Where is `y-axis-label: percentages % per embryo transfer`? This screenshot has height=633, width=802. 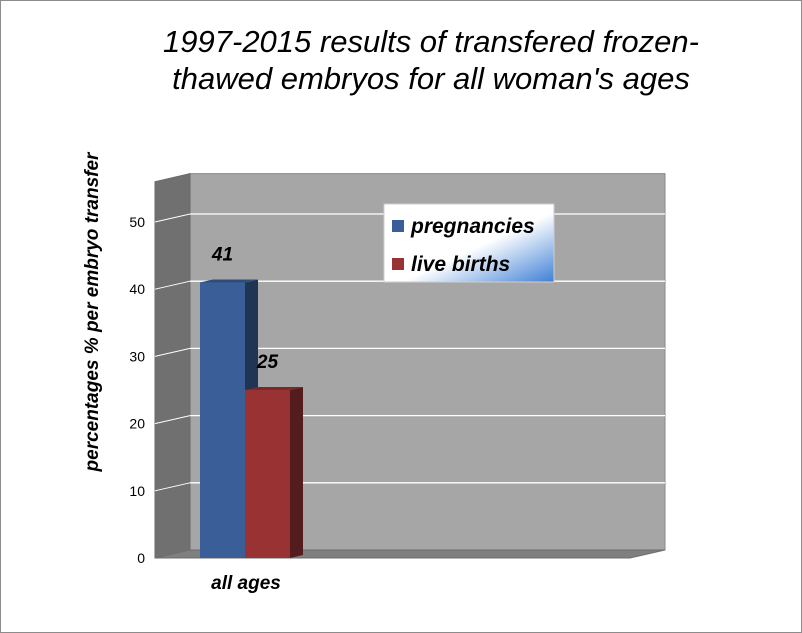
y-axis-label: percentages % per embryo transfer is located at coordinates (92, 312).